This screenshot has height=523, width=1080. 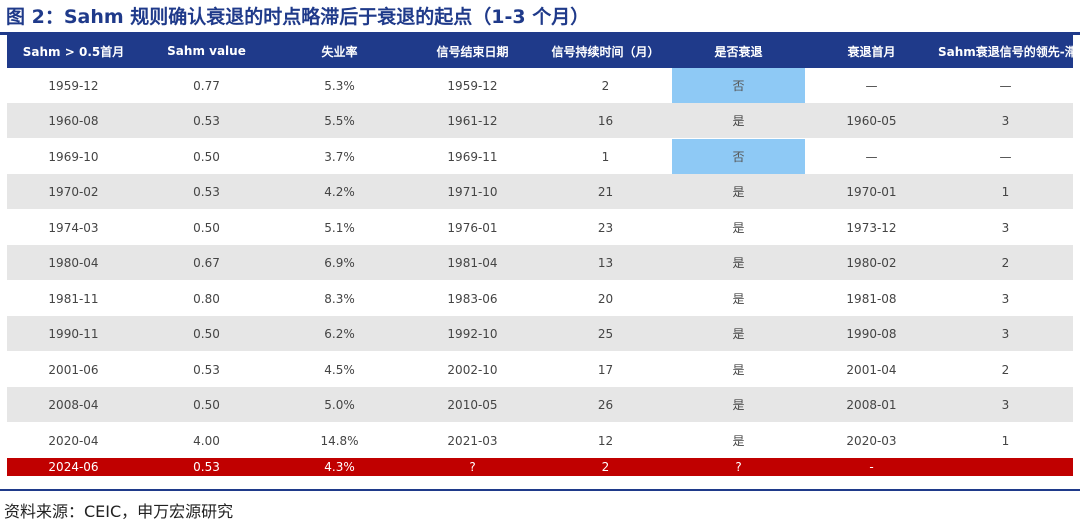 I want to click on cell-recession-first-month: 1973-12, so click(x=871, y=227).